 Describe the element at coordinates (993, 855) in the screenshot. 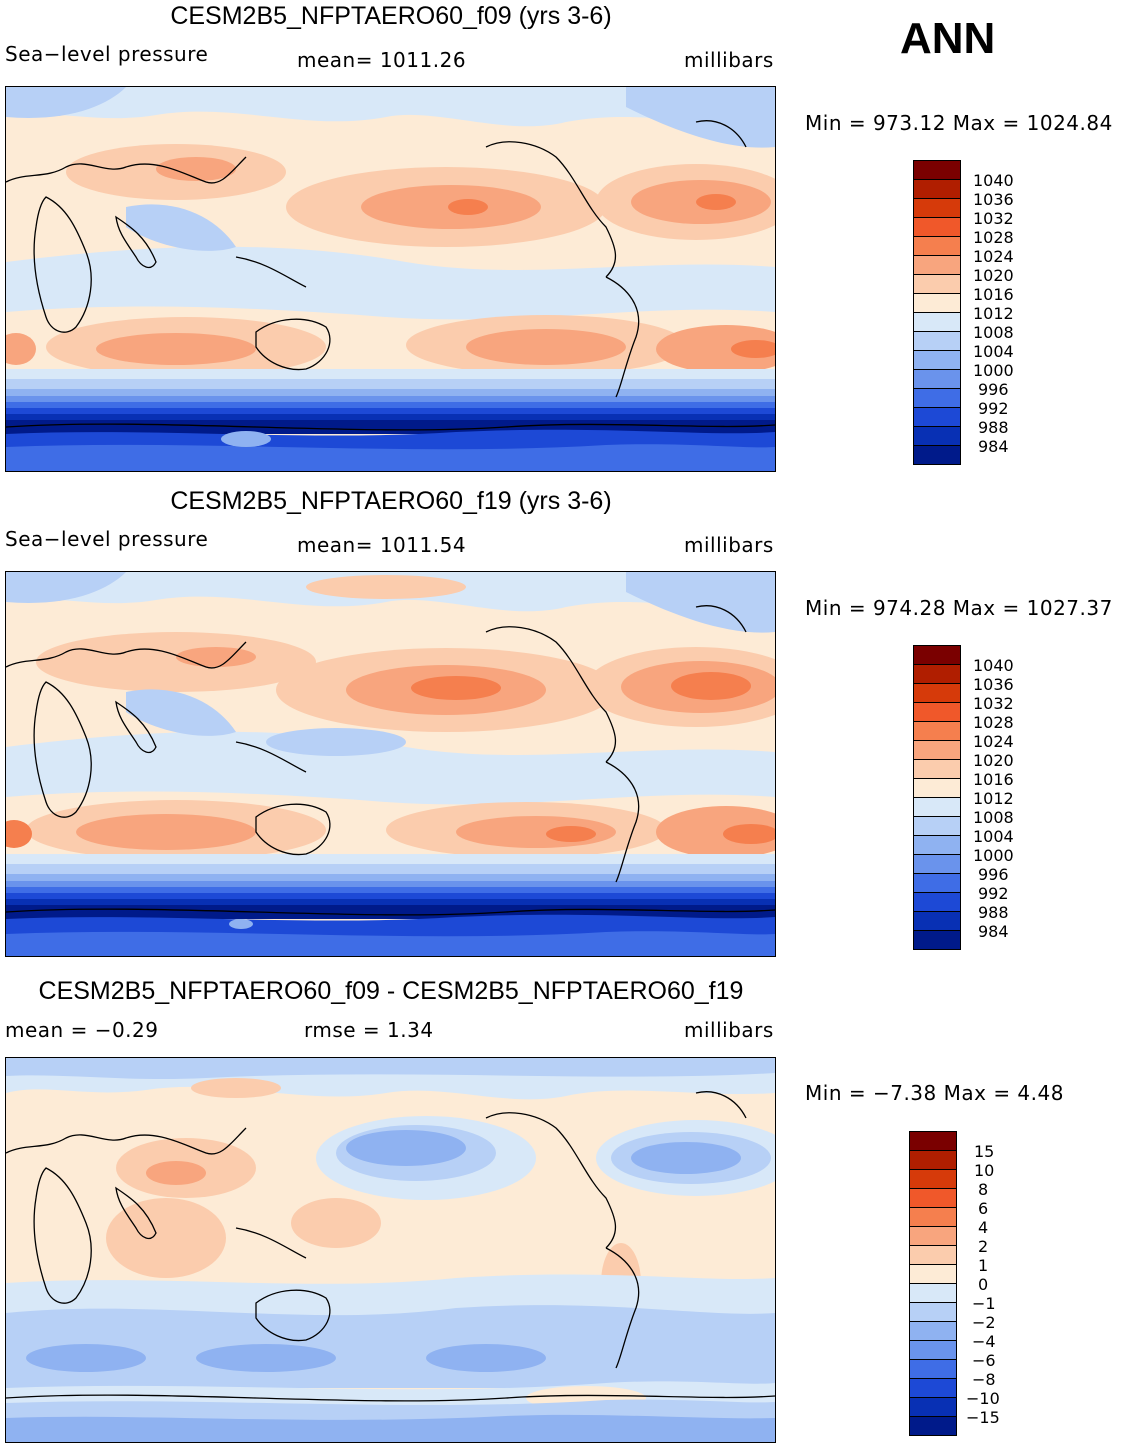

I see `panel2-cb-label: 1000` at that location.